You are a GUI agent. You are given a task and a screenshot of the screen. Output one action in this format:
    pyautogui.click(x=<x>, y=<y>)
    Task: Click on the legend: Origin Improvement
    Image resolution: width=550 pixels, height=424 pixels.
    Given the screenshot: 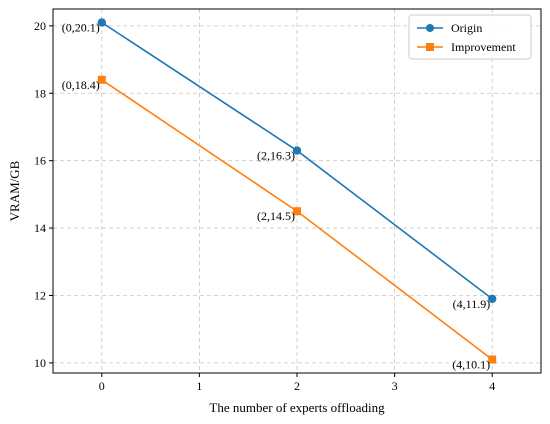 What is the action you would take?
    pyautogui.click(x=470, y=37)
    